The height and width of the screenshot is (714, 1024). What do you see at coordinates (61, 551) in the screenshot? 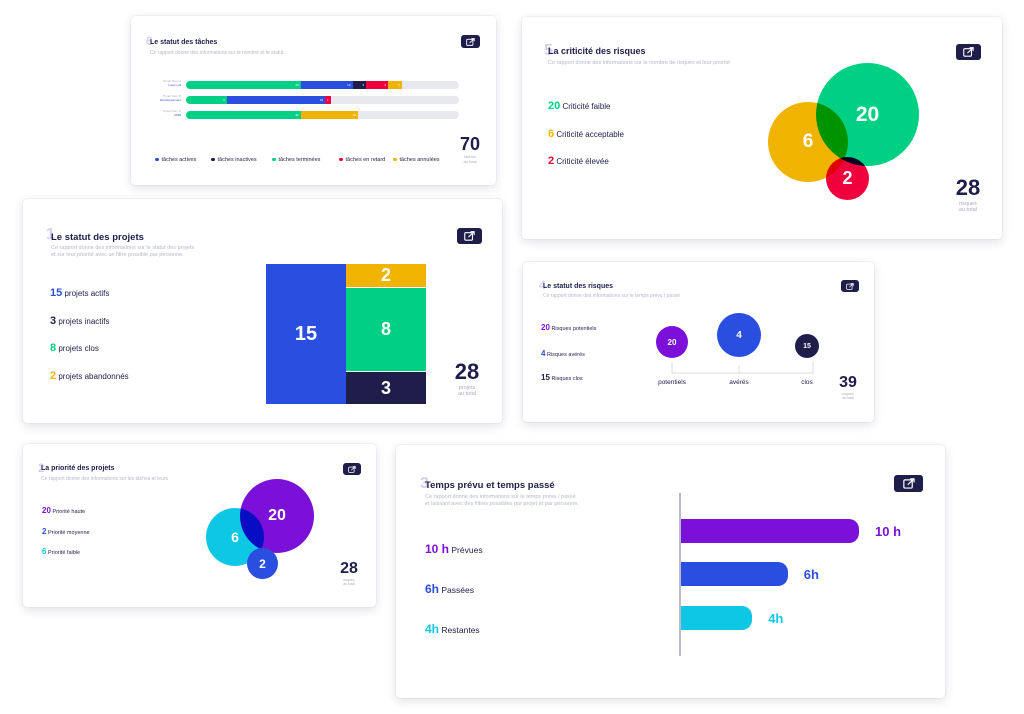
I see `stat-priority-low: 6 Priorité faible` at bounding box center [61, 551].